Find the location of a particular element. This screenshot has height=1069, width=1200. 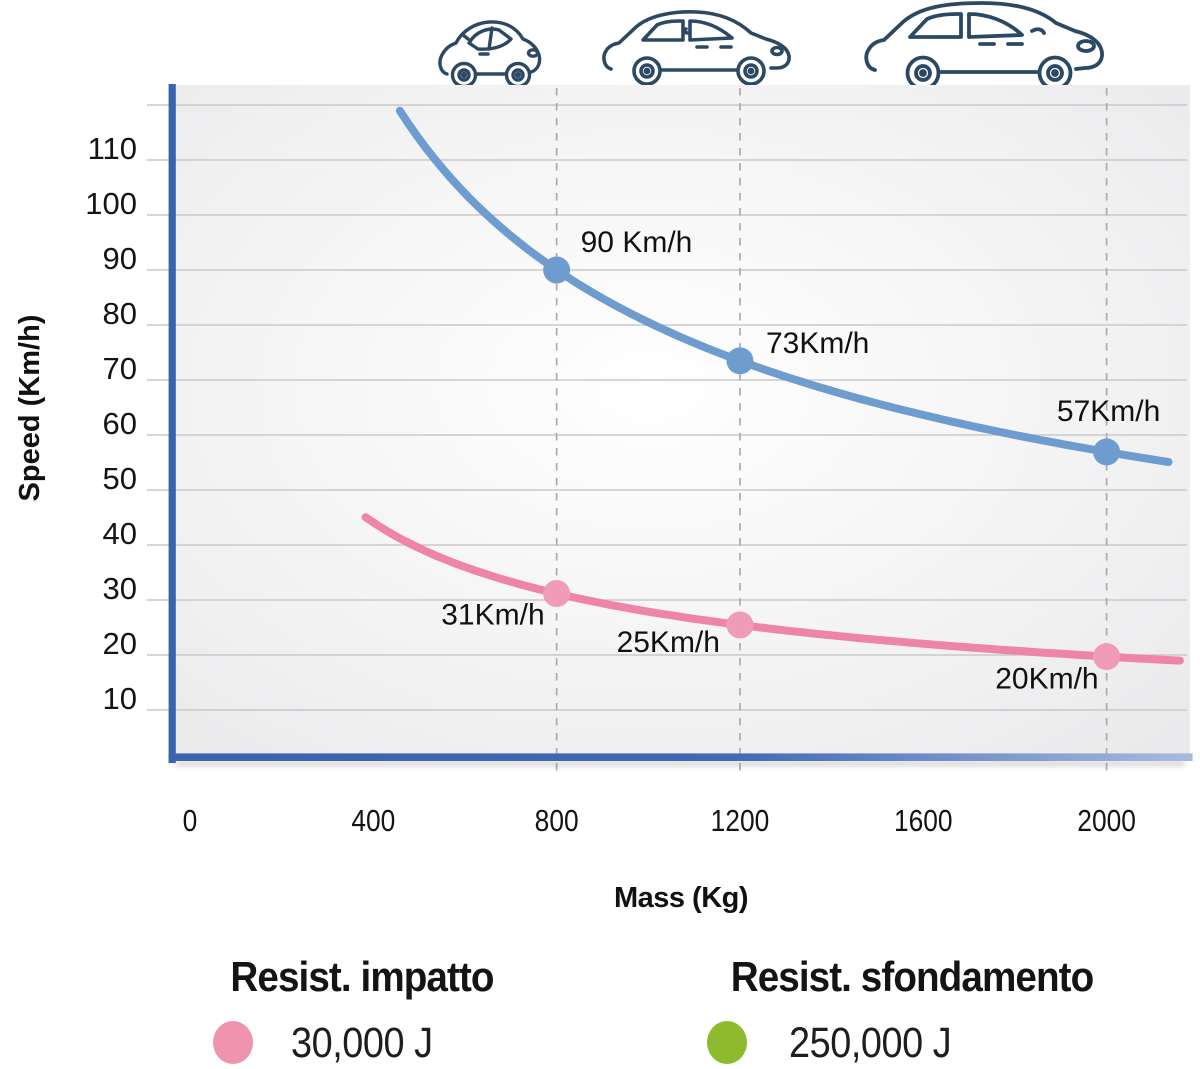

point-label: 31Km/h is located at coordinates (492, 615).